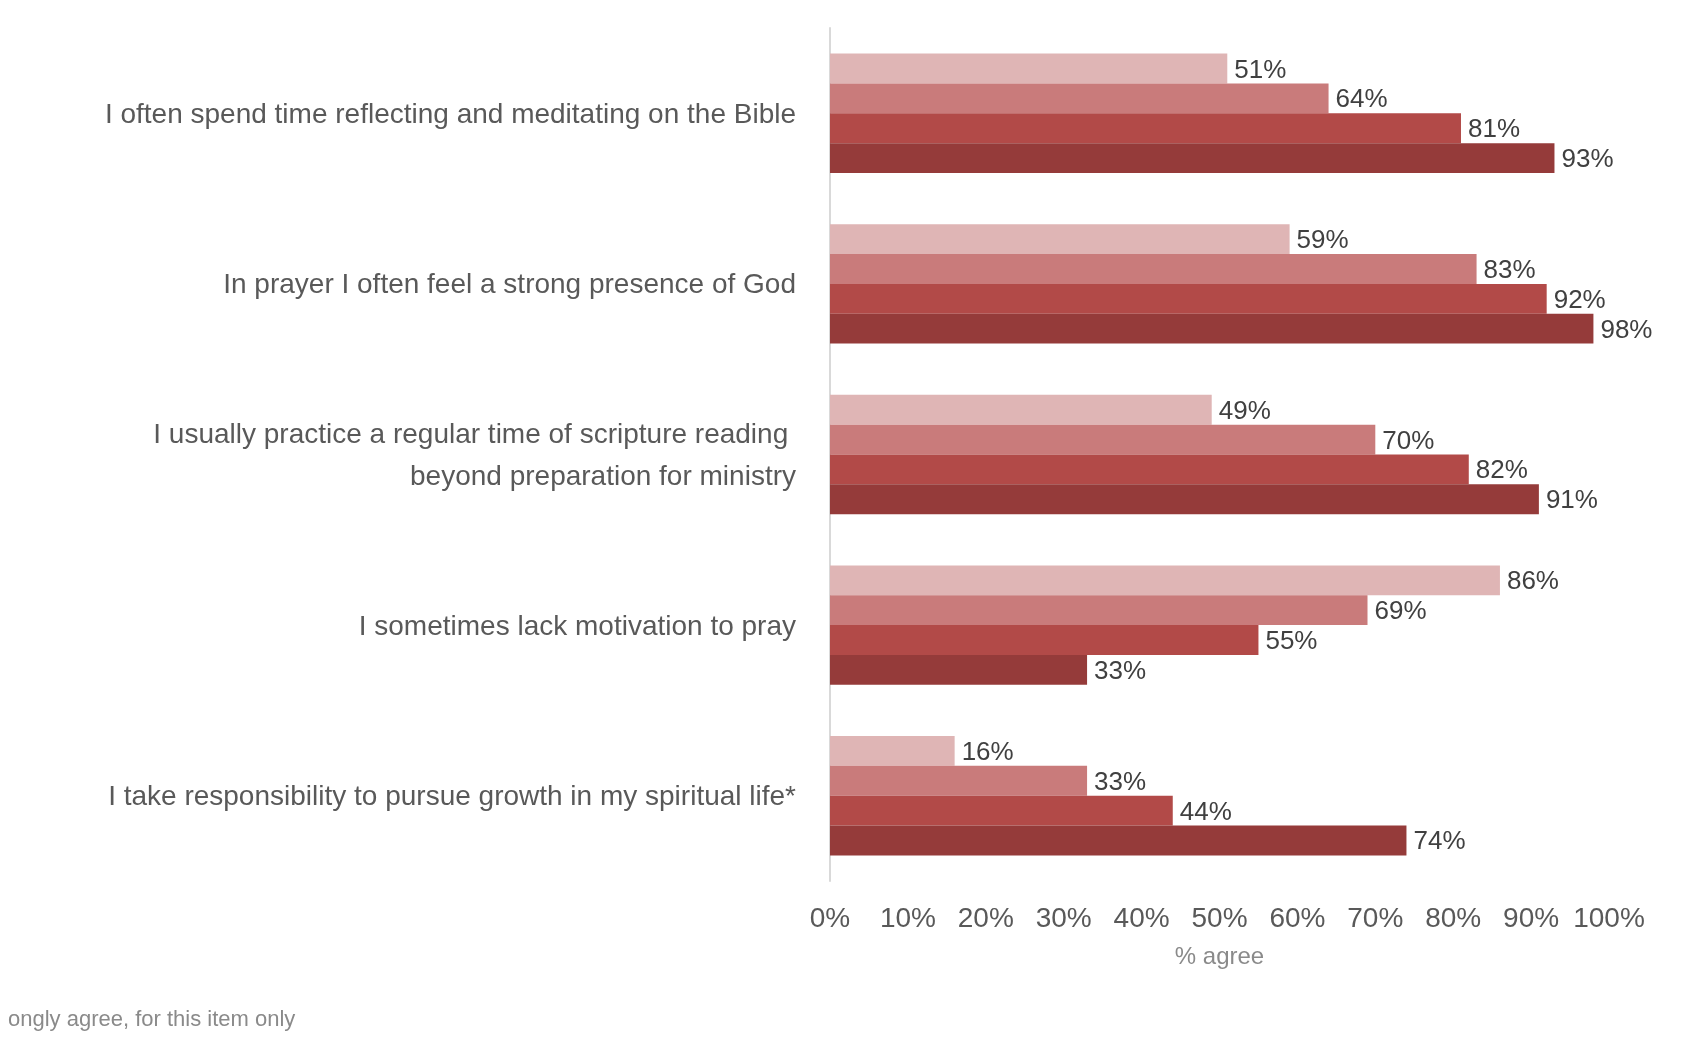 Image resolution: width=1701 pixels, height=1039 pixels. Describe the element at coordinates (1219, 917) in the screenshot. I see `x-tick-label: 50%` at that location.